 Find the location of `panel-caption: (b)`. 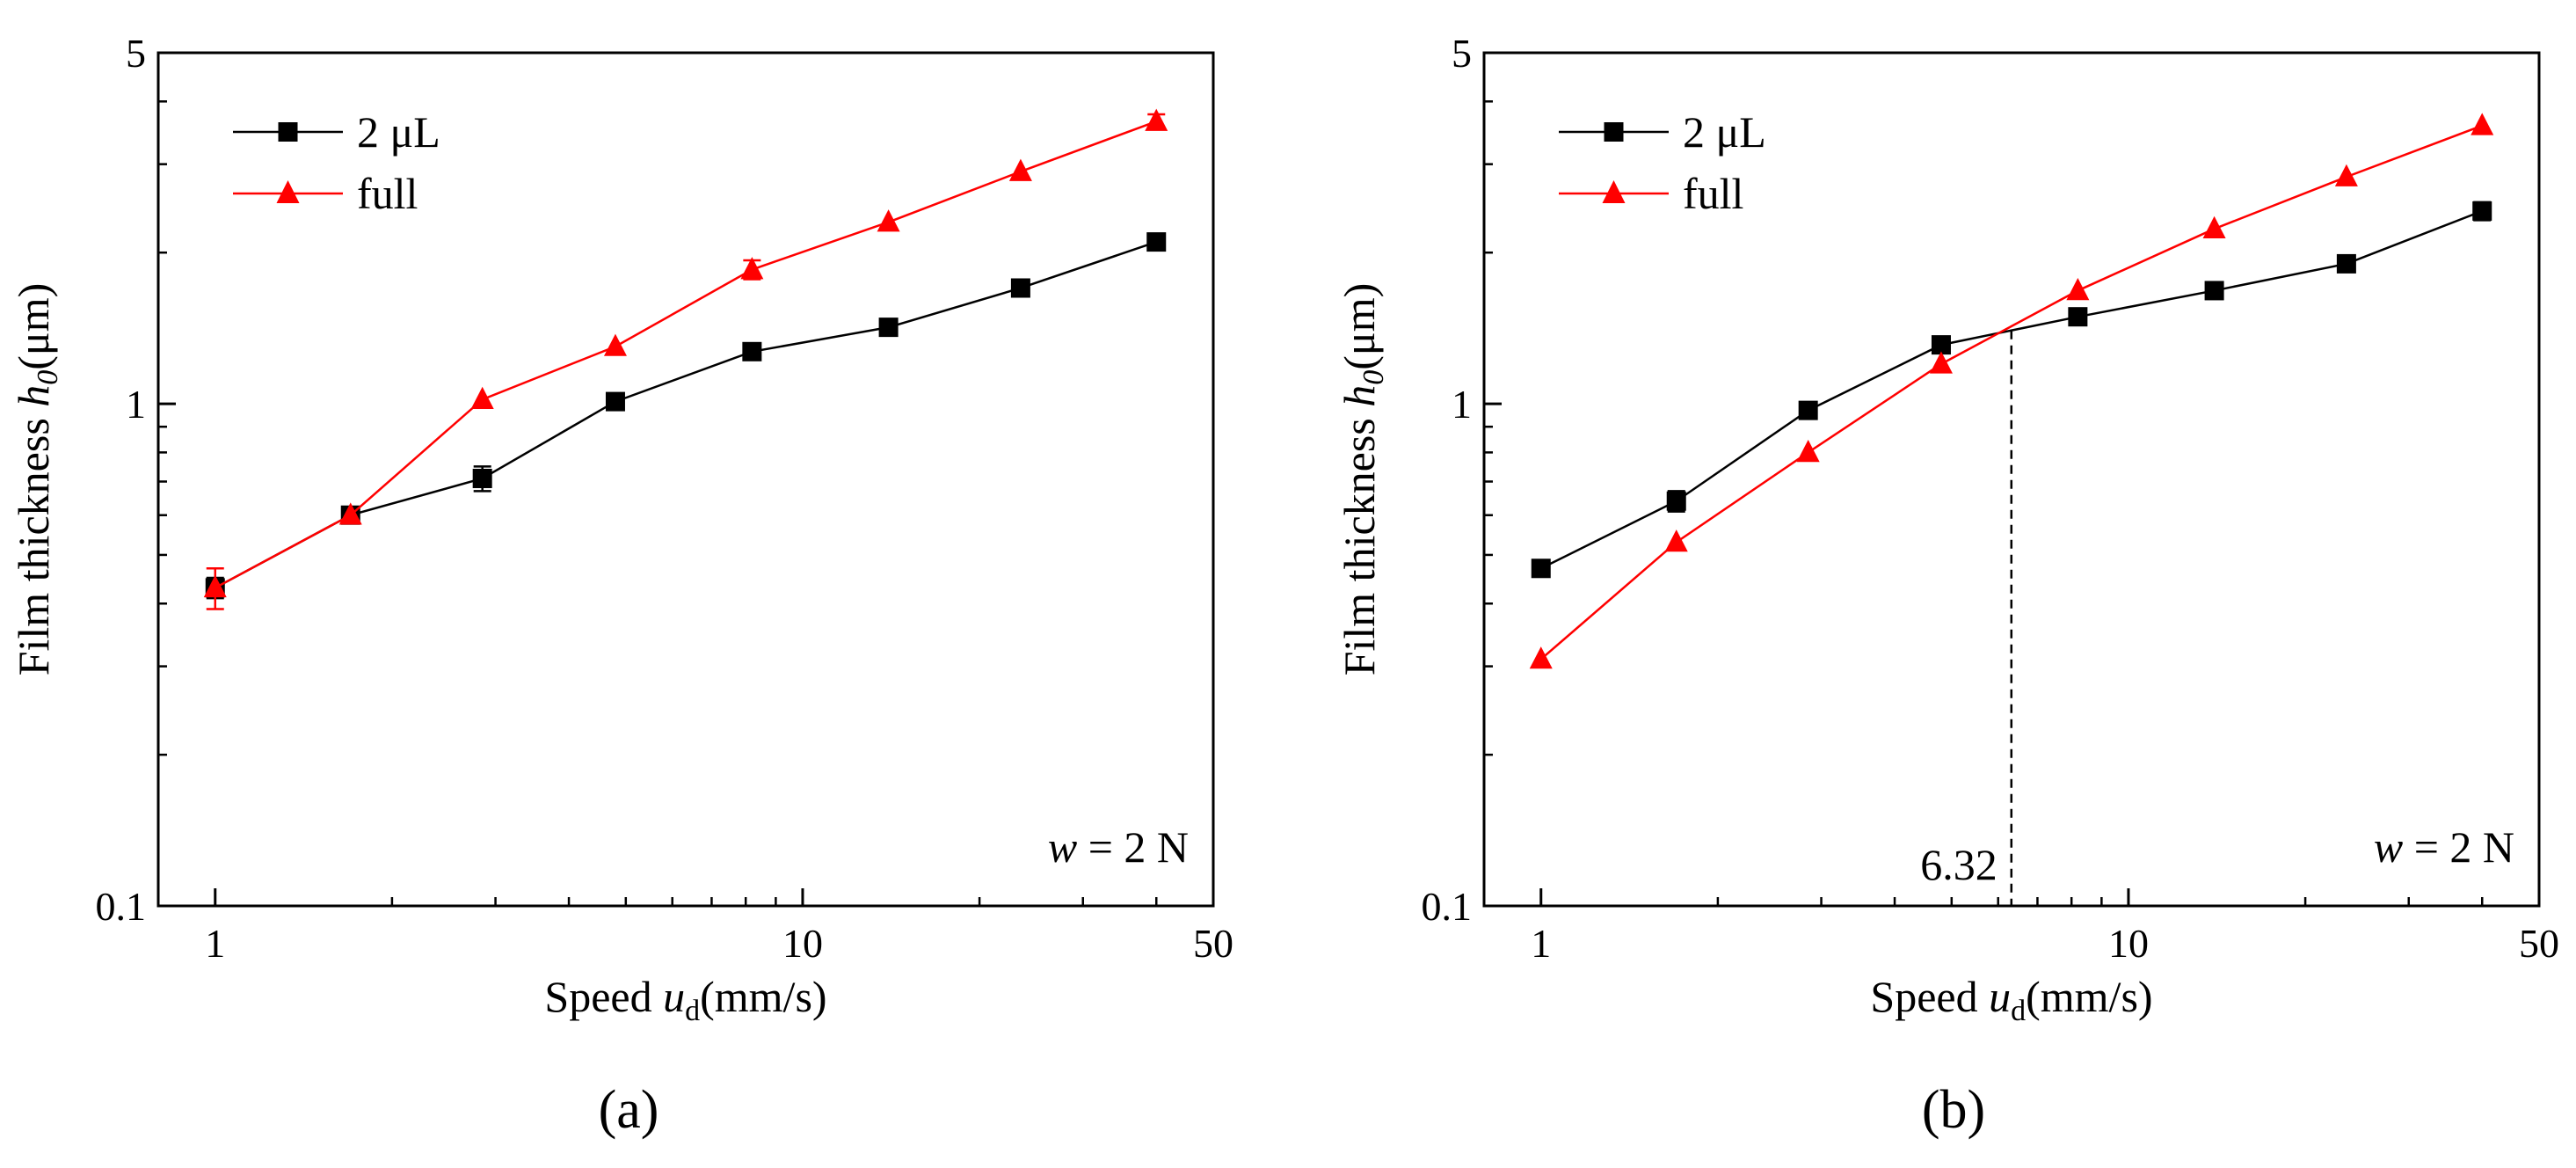

panel-caption: (b) is located at coordinates (1953, 1110).